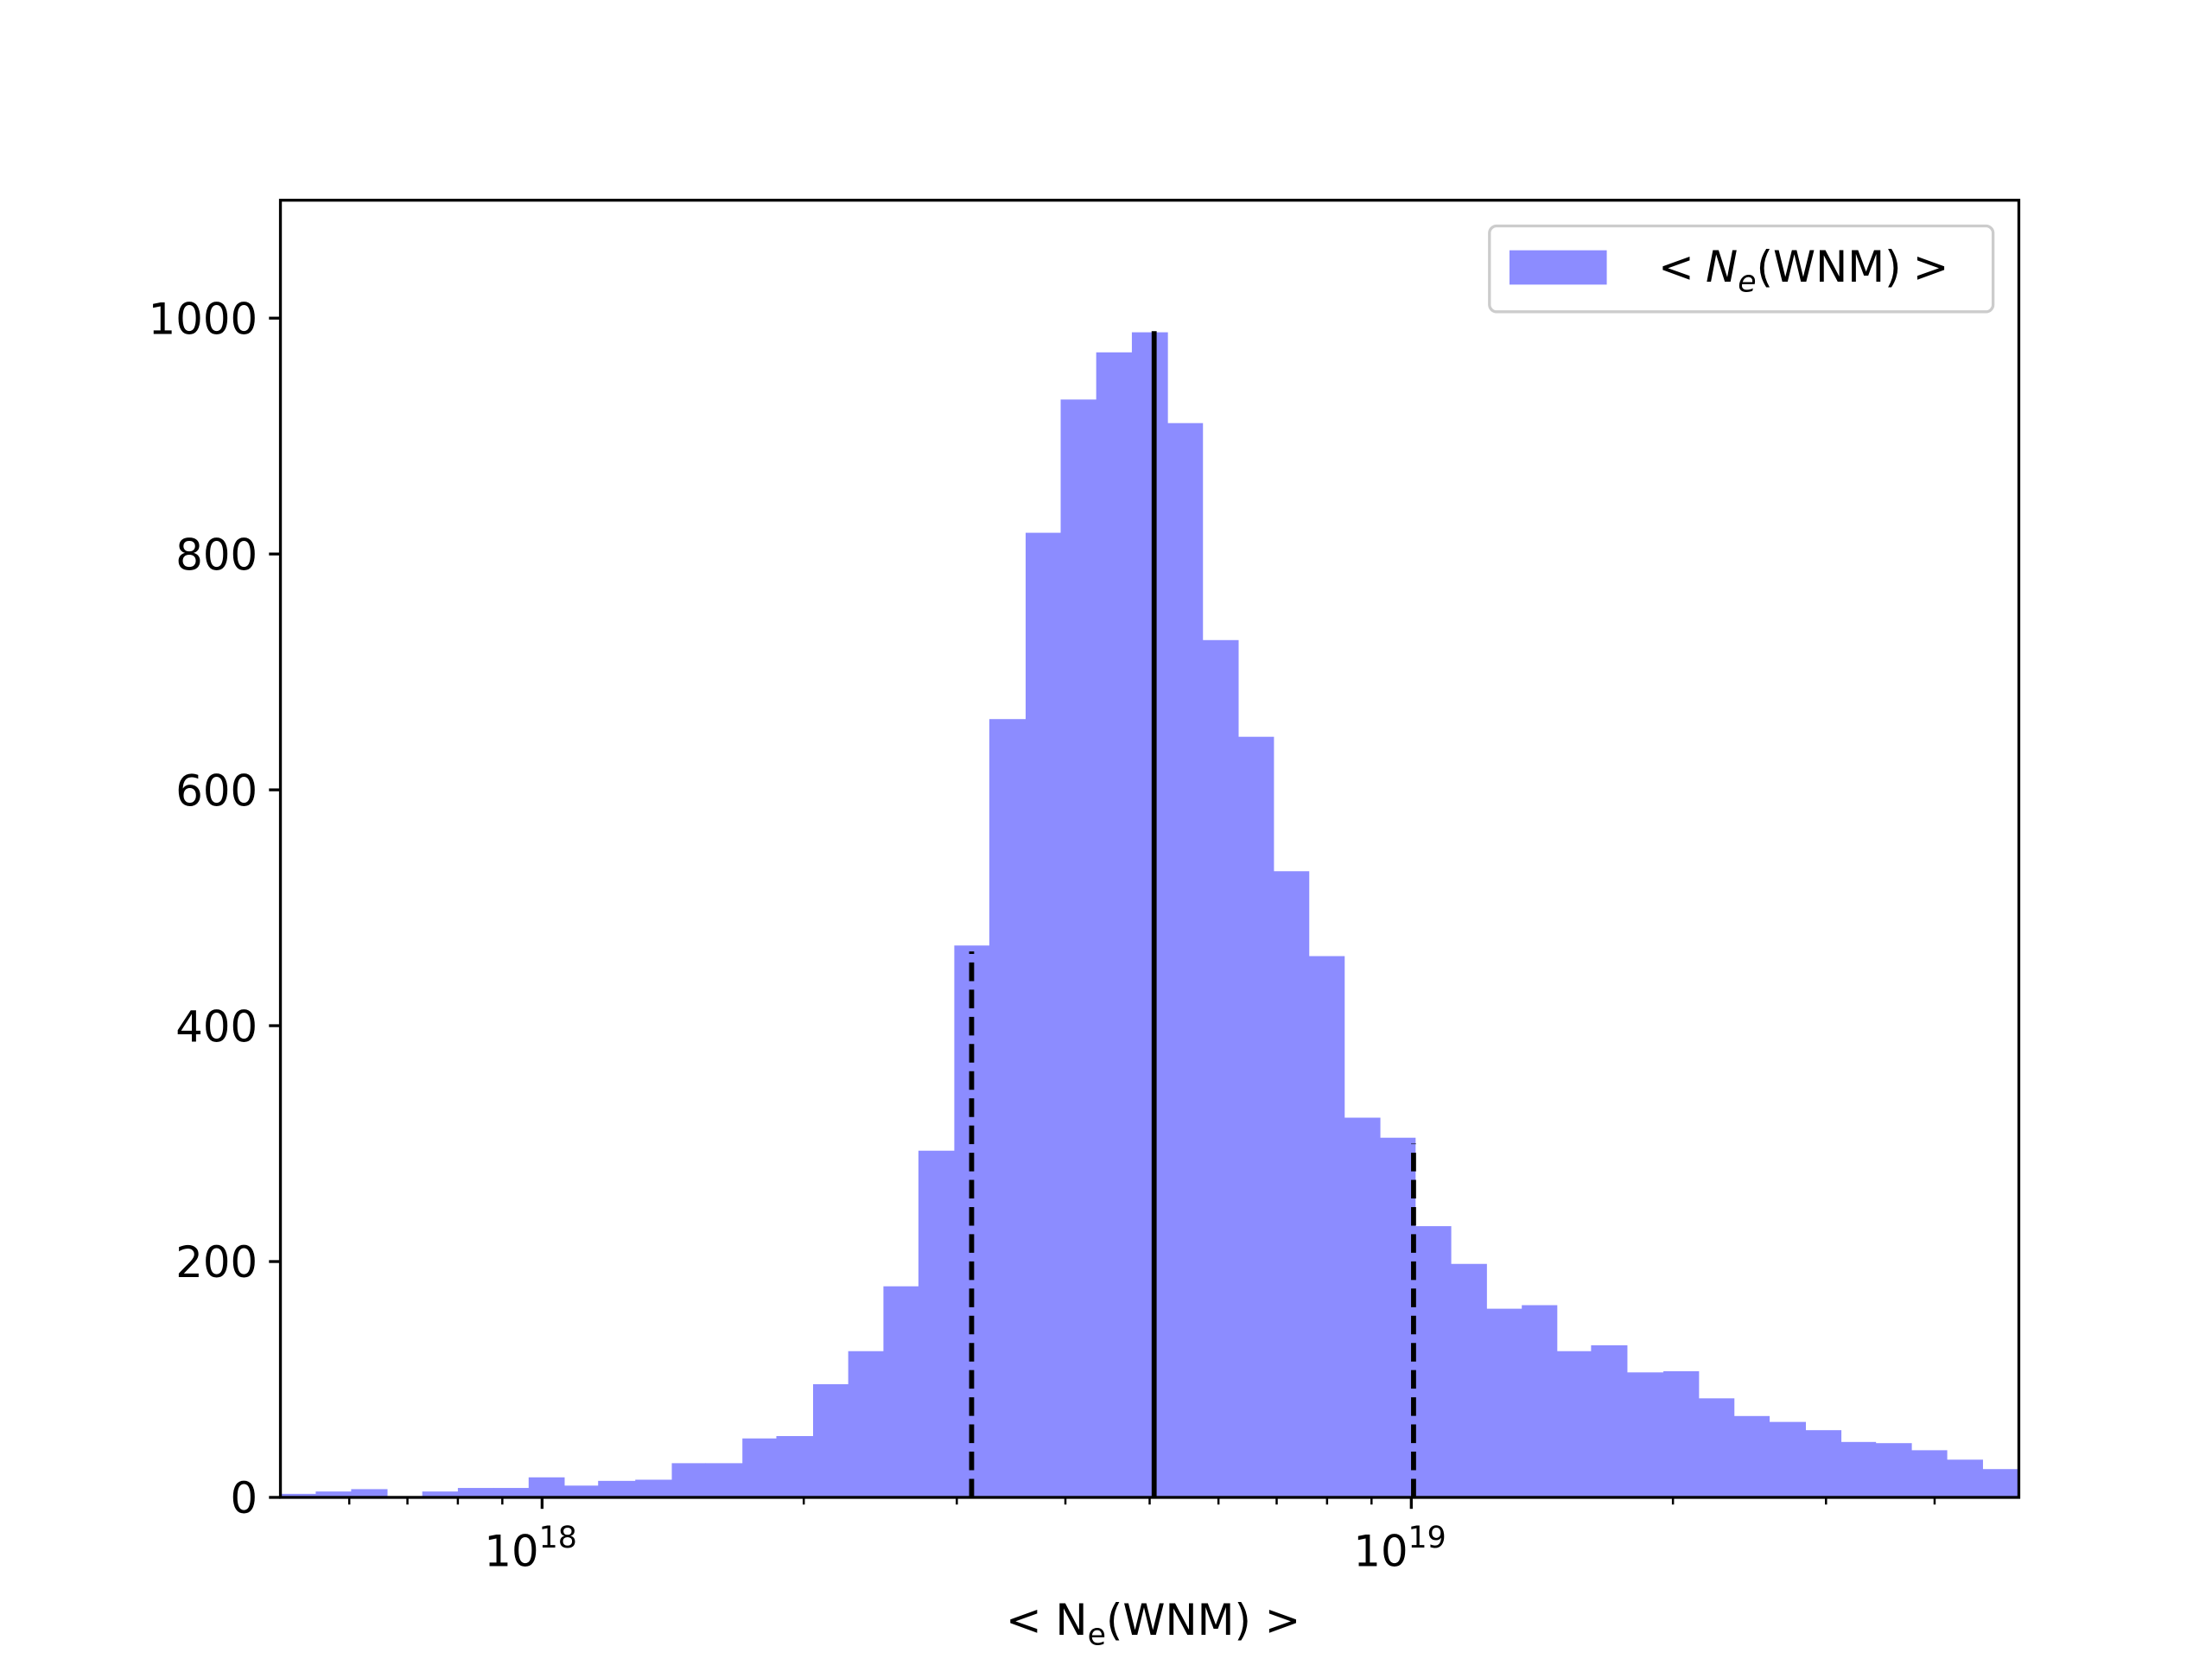 The height and width of the screenshot is (1659, 2212). I want to click on x-tick-label: 1019, so click(1399, 1549).